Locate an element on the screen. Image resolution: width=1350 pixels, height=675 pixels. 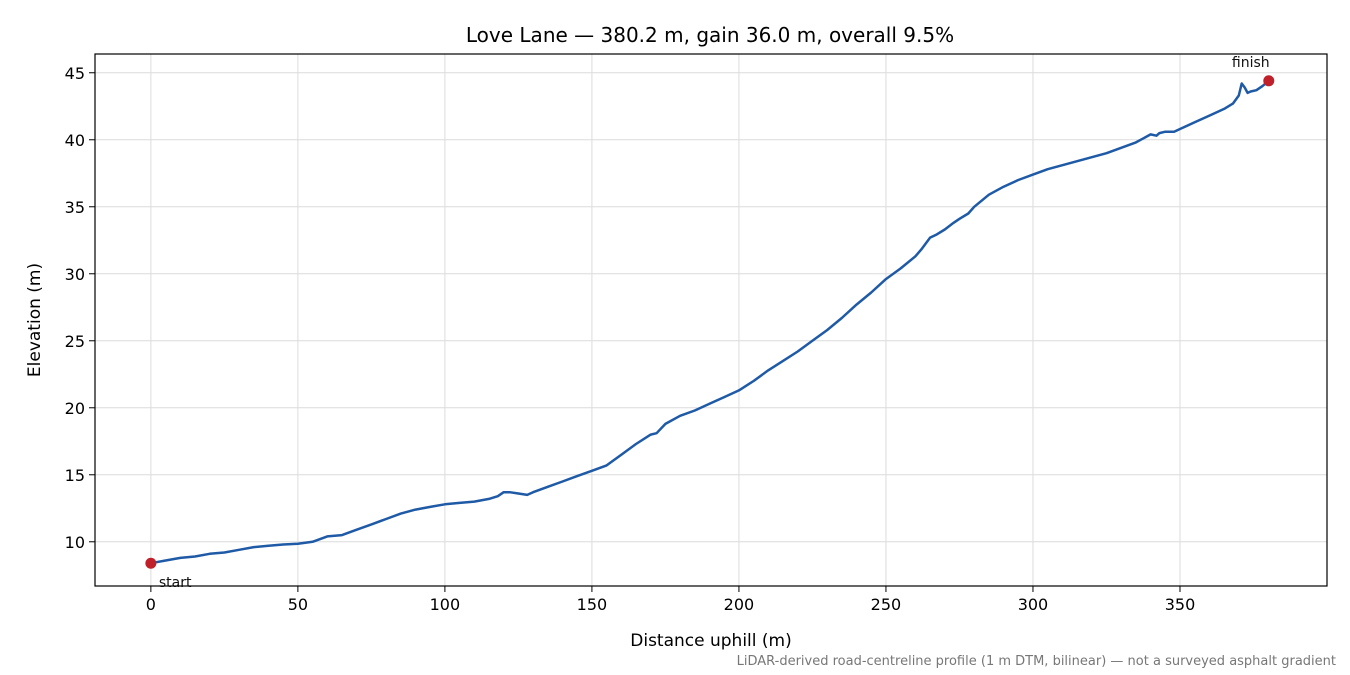
finish-label: finish is located at coordinates (1251, 63).